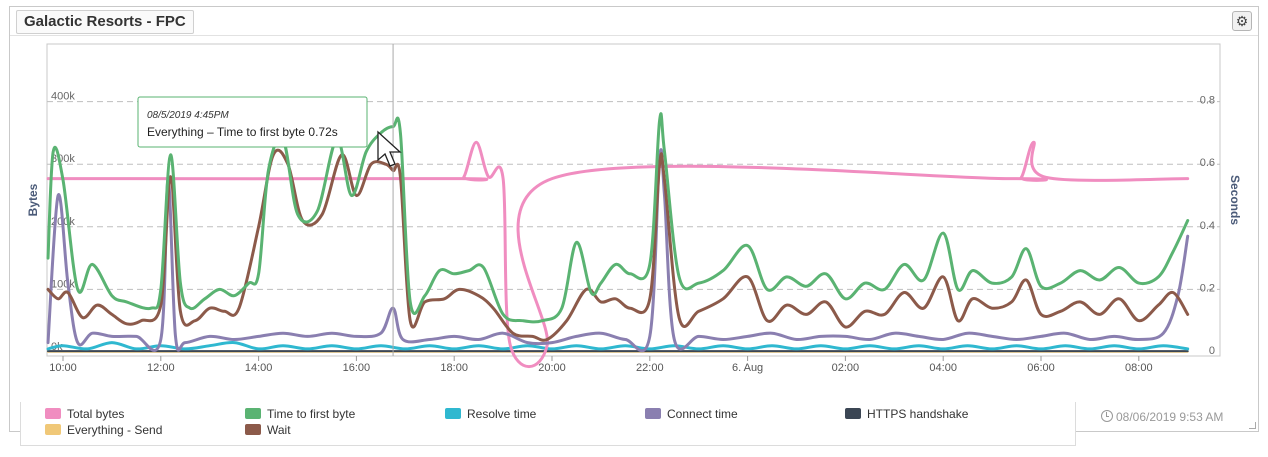 This screenshot has width=1268, height=457. Describe the element at coordinates (33, 199) in the screenshot. I see `y-axis-label-left: Bytes` at that location.